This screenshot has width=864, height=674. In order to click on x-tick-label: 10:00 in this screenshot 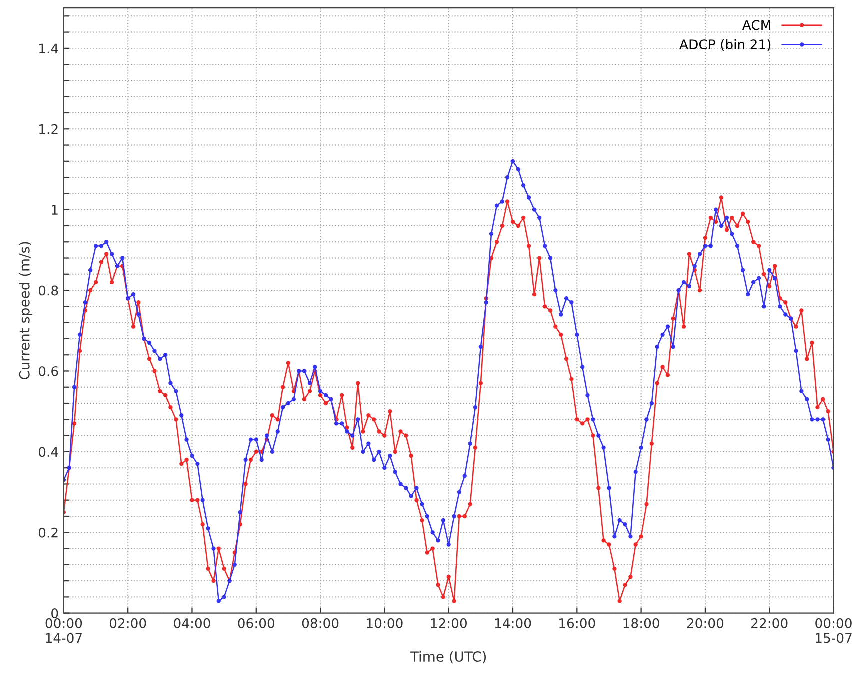, I will do `click(385, 623)`.